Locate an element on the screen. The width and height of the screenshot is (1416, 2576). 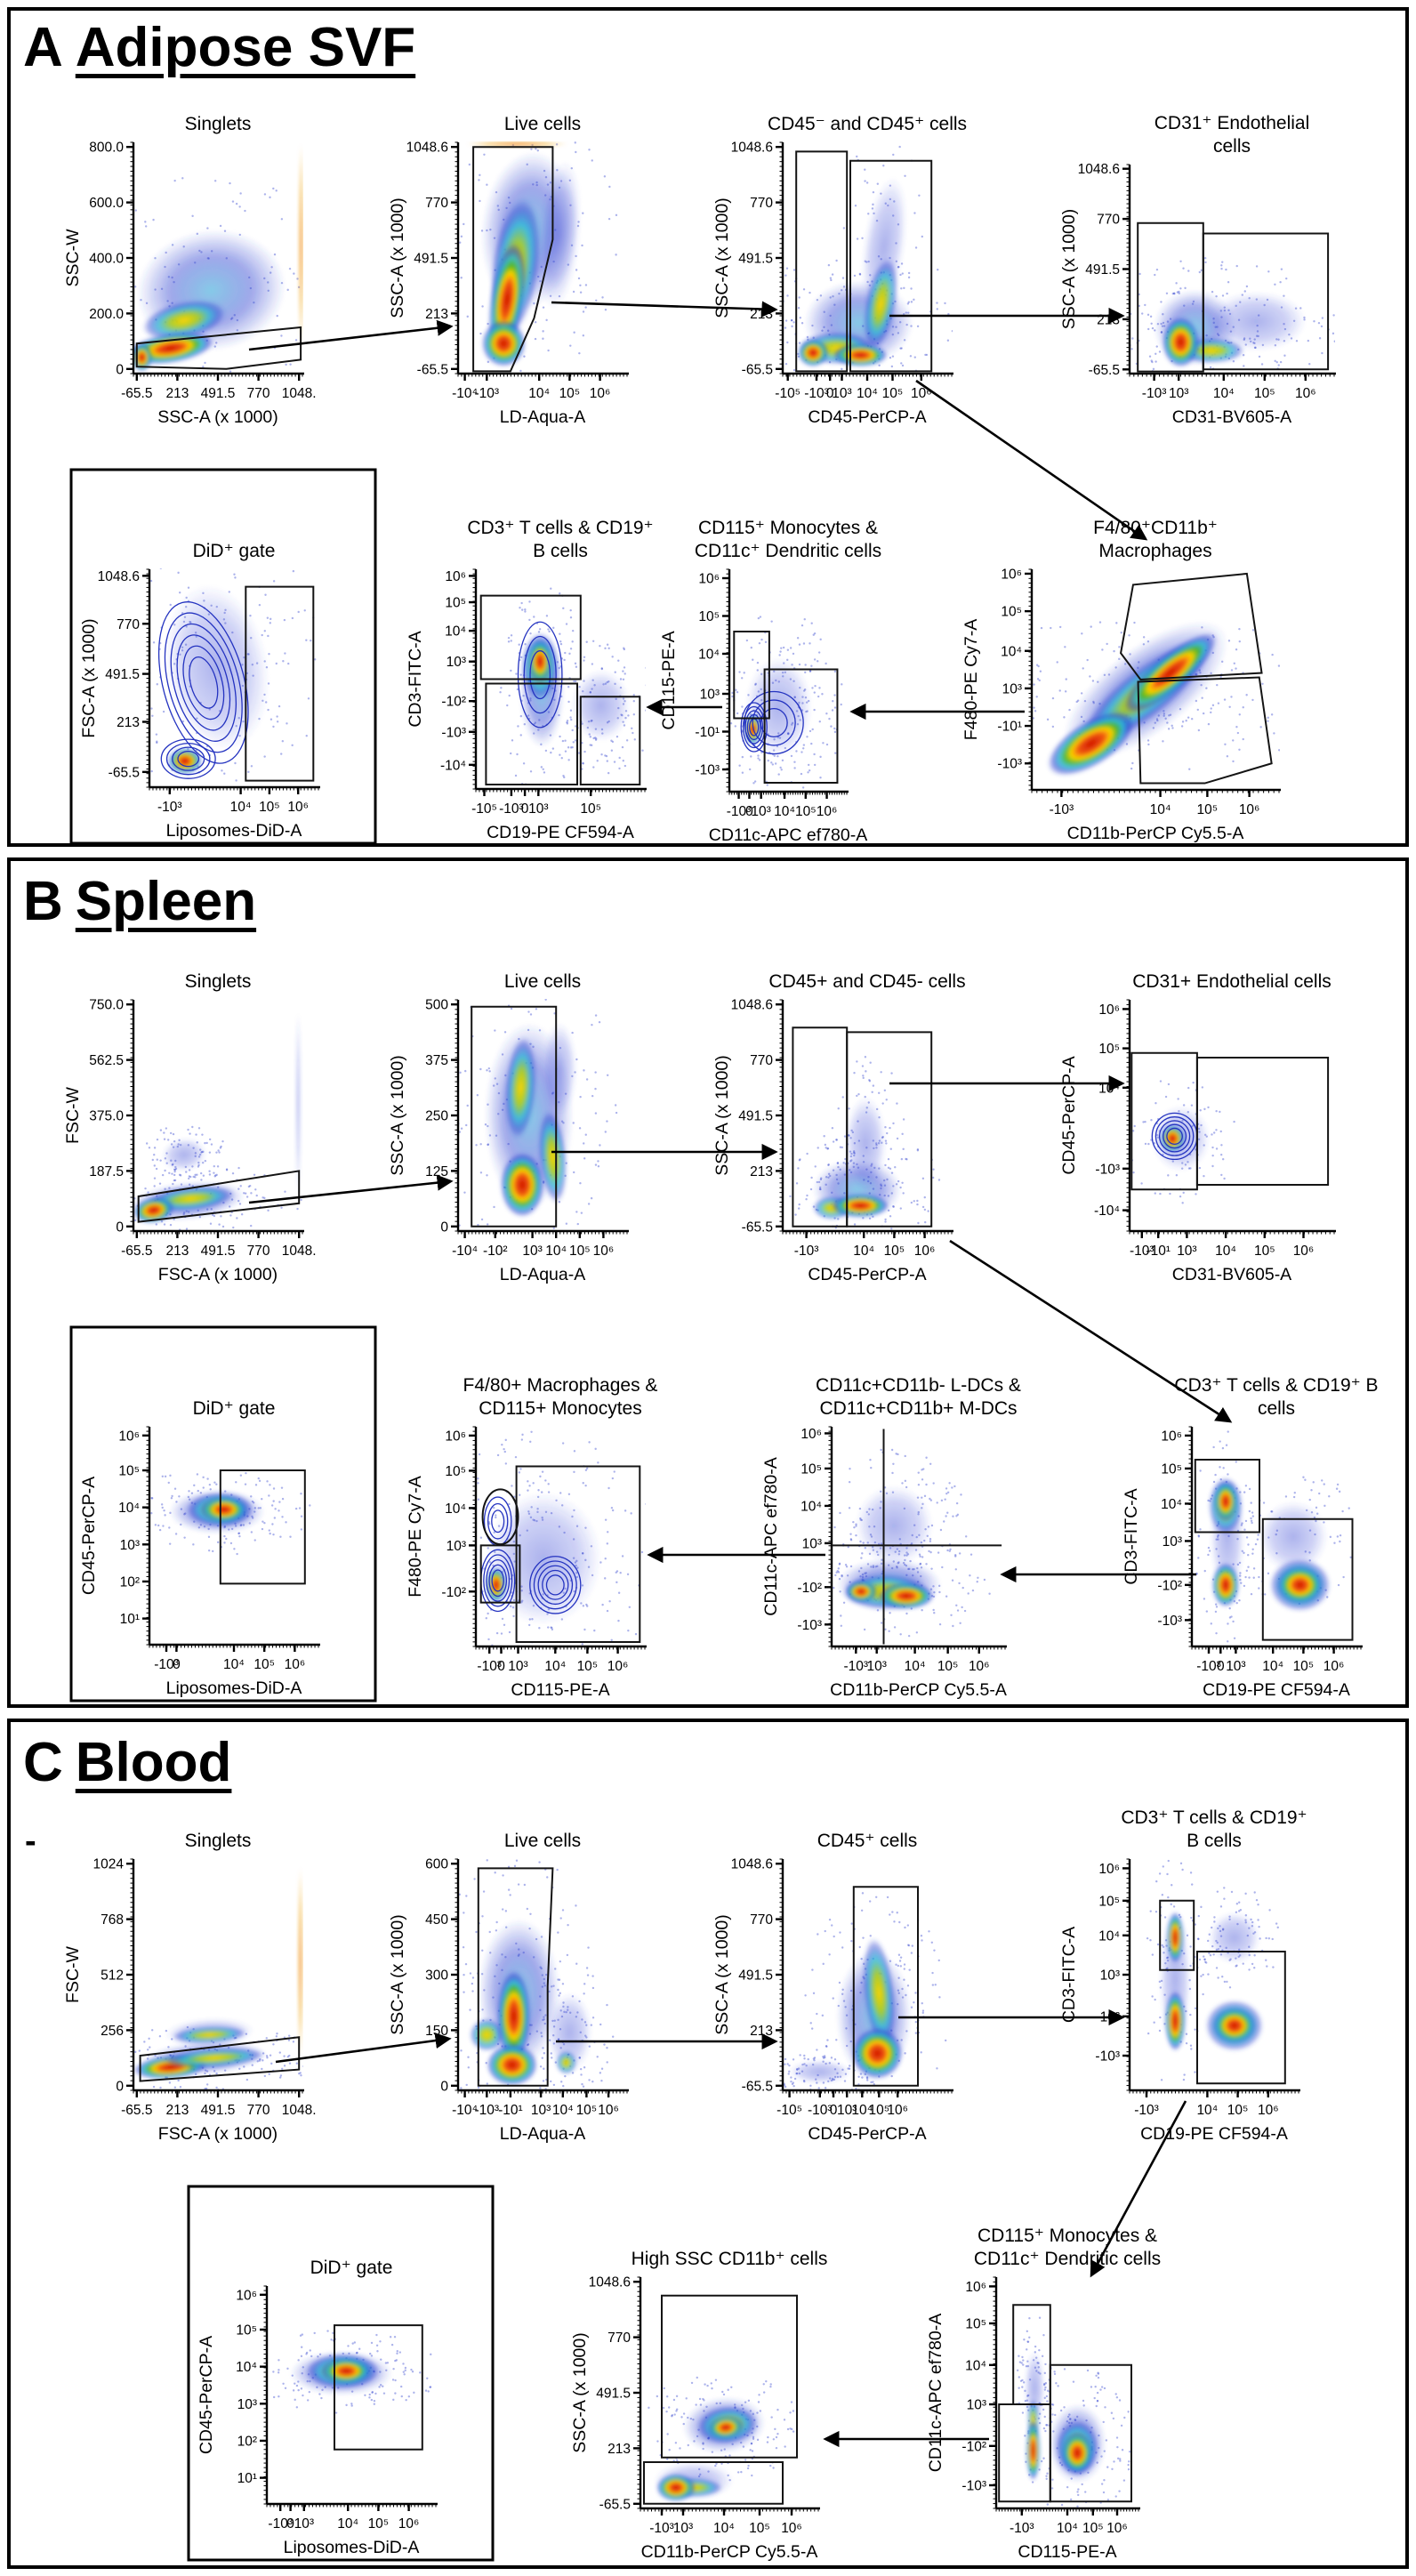
x-axis-label: SSC-A (x 1000) is located at coordinates (217, 417).